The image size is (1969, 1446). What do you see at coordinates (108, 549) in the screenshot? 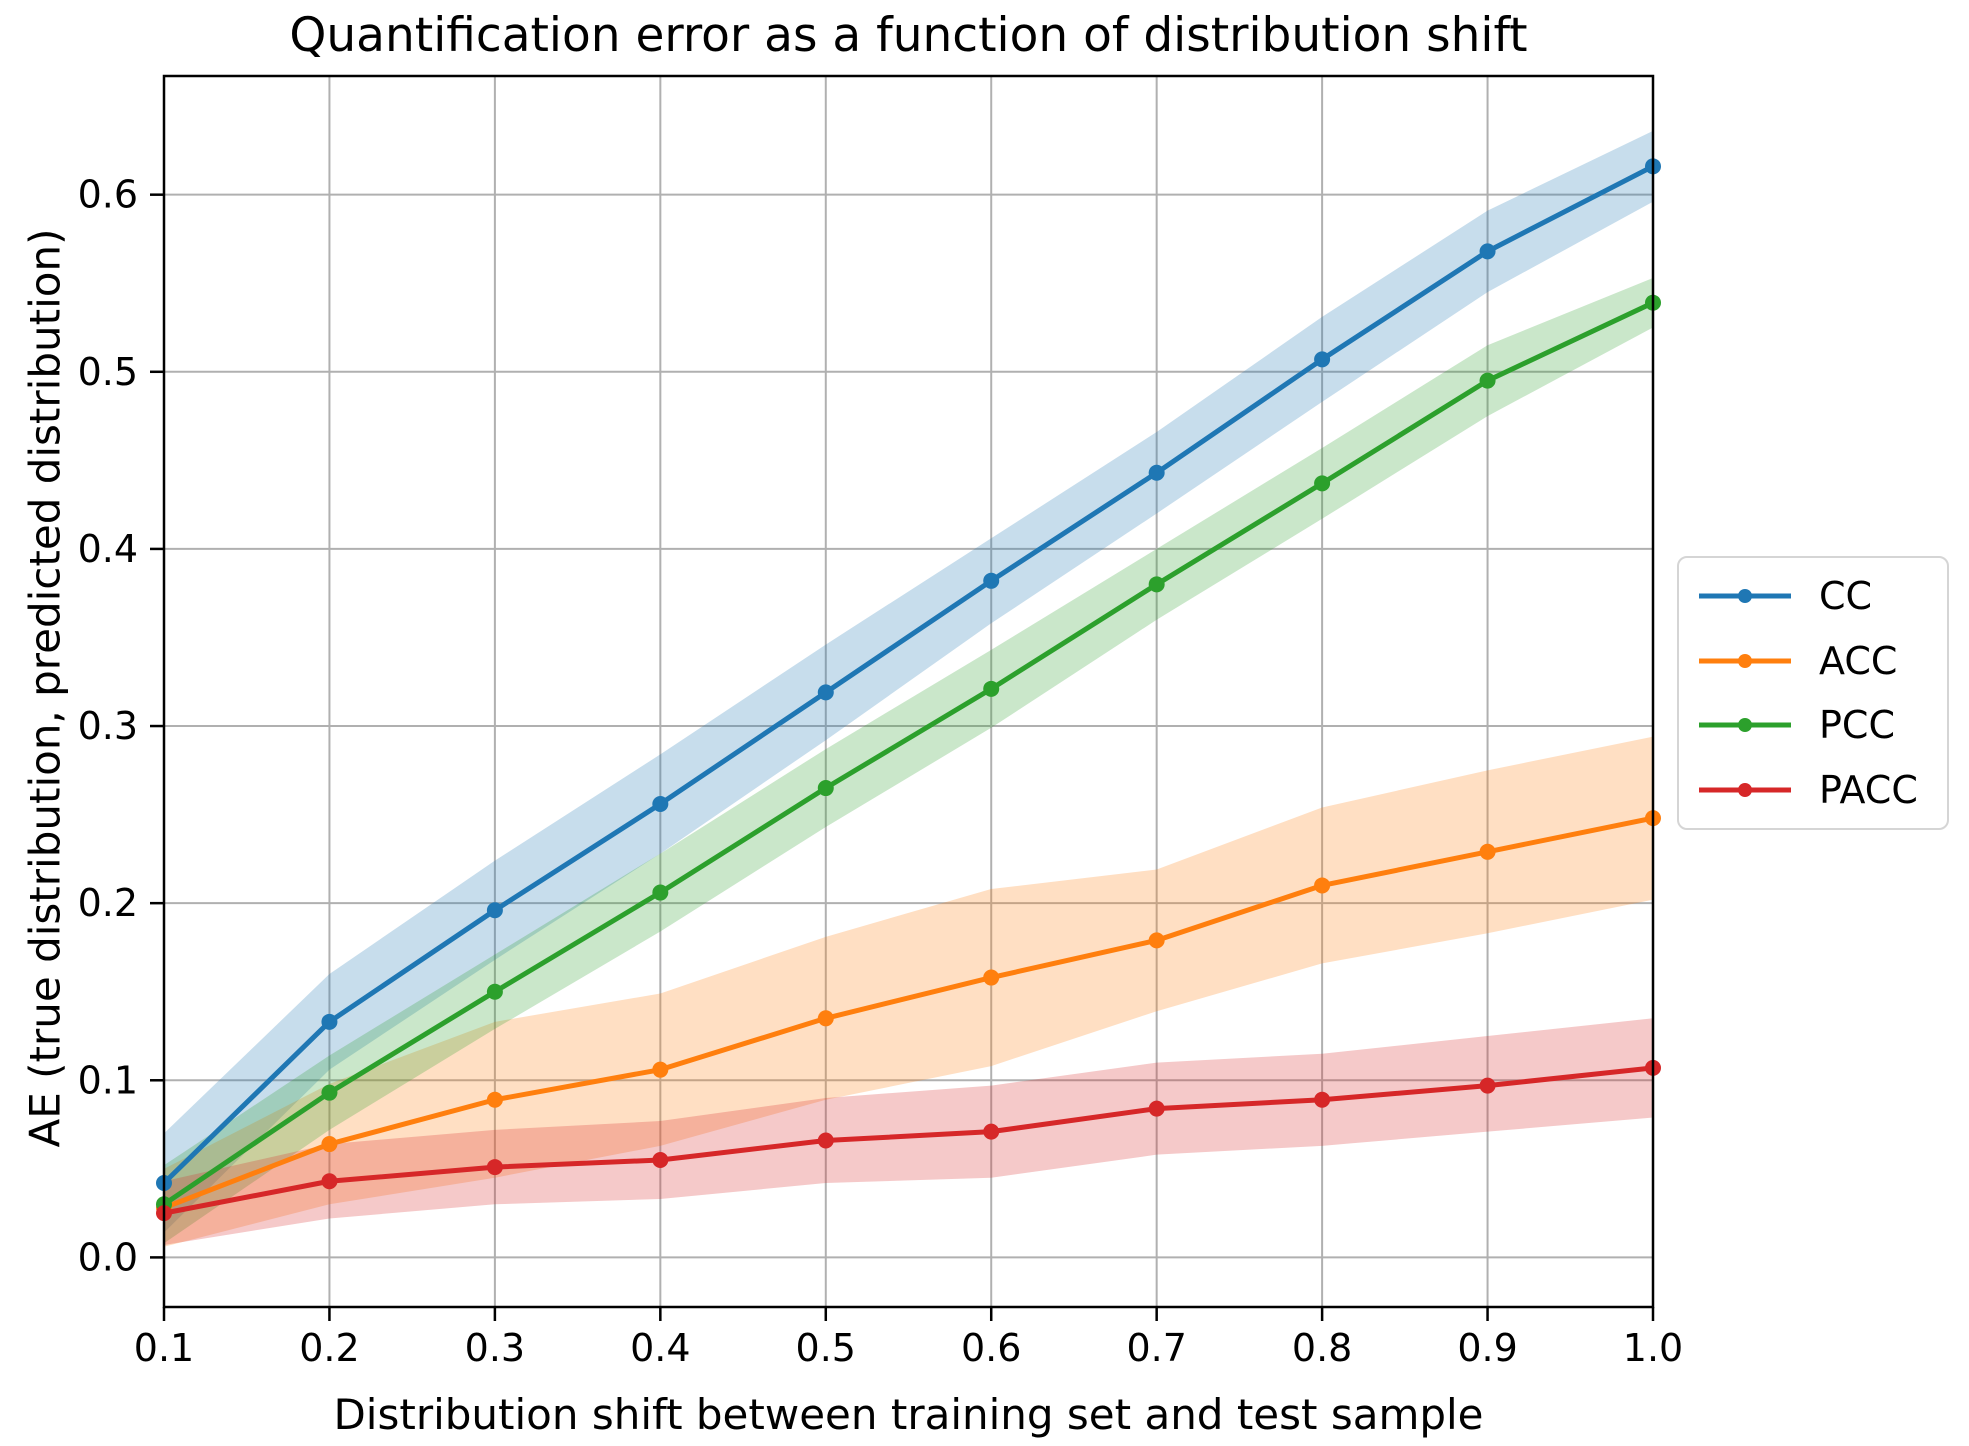
I see `y-tick-label: 0.4` at bounding box center [108, 549].